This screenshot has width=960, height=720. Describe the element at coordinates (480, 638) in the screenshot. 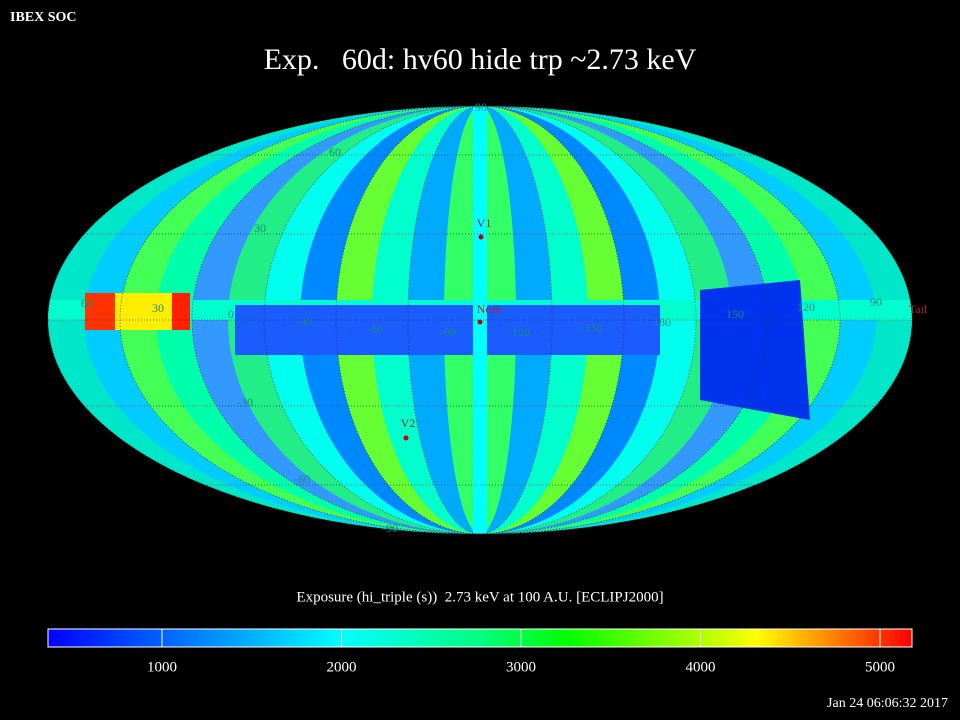

I see `colorbar` at that location.